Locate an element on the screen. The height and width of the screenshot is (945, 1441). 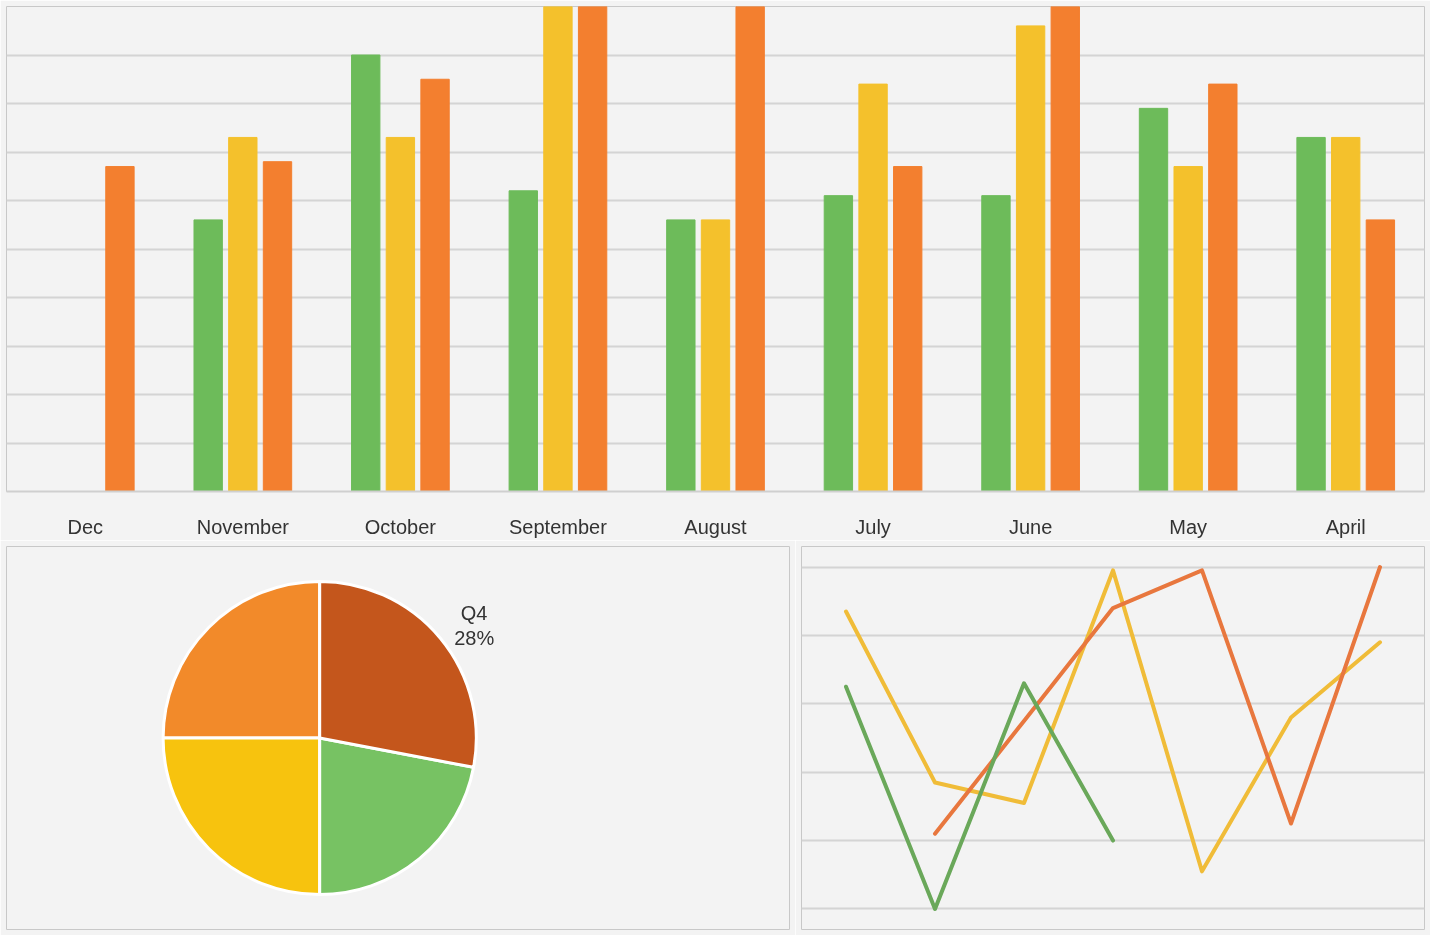
x-tick-label: May is located at coordinates (1188, 526).